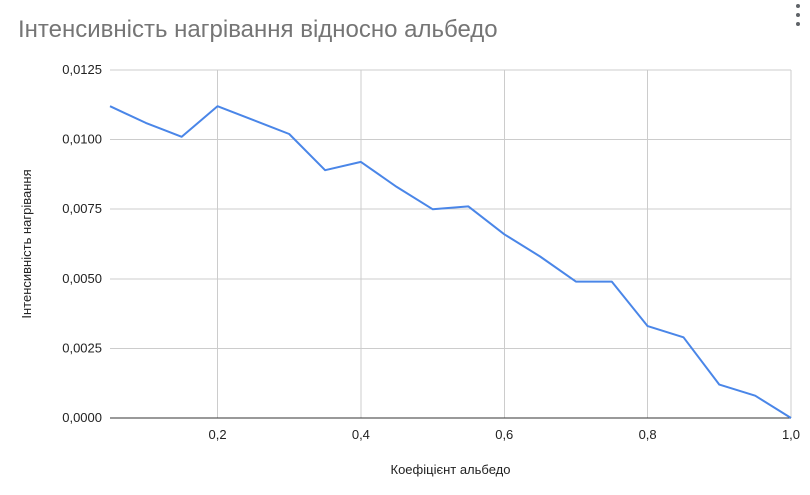 The width and height of the screenshot is (810, 495). I want to click on x-tick-label: 1,0, so click(791, 434).